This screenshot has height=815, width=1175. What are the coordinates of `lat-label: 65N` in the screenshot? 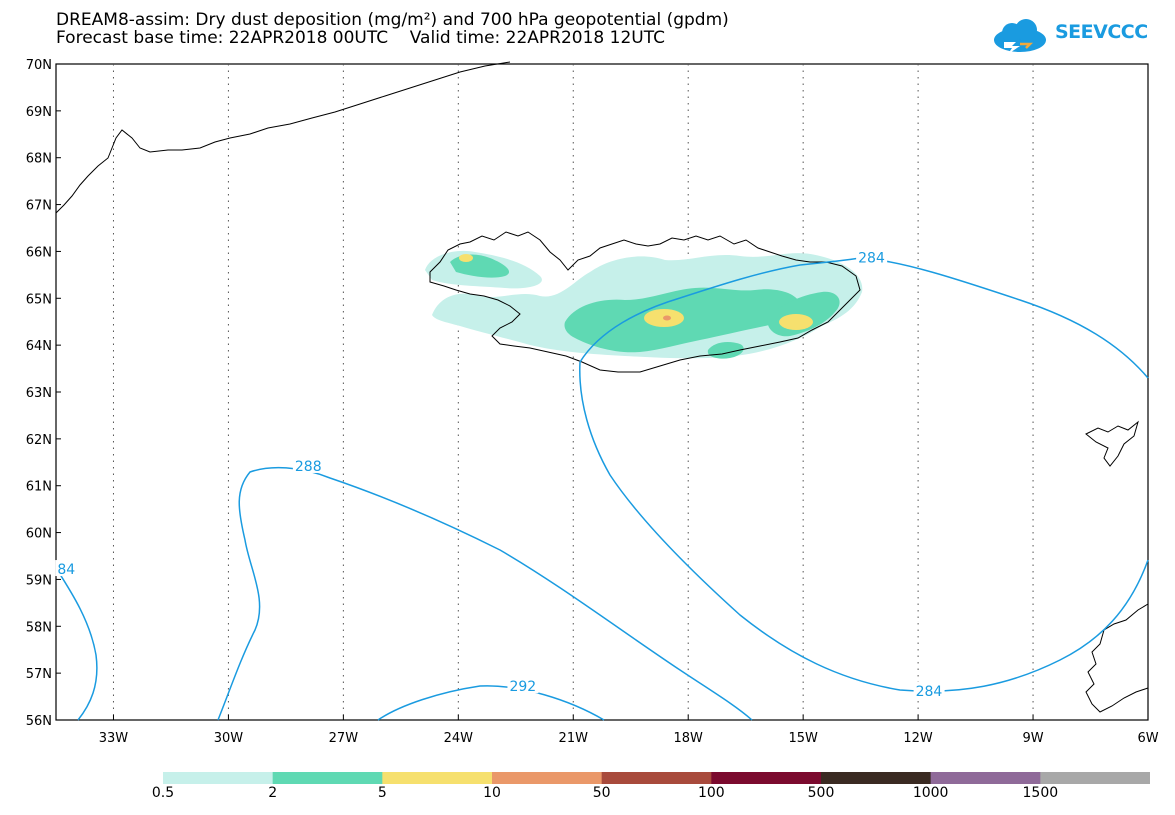 It's located at (39, 299).